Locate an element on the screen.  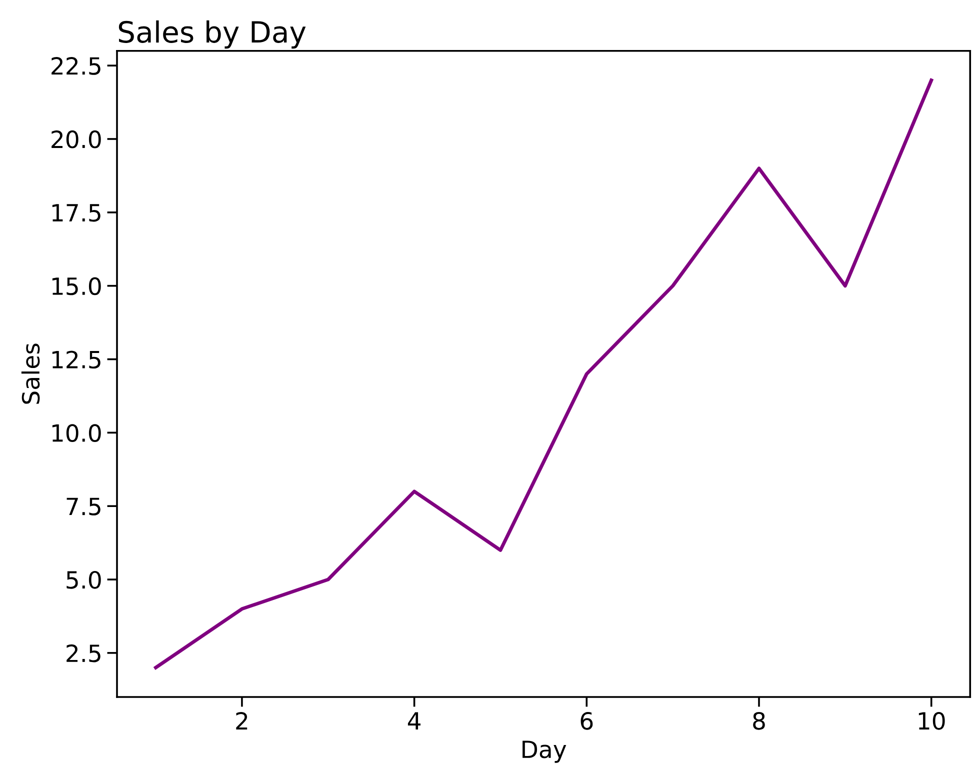
y-tick-label: 15.0 is located at coordinates (76, 286).